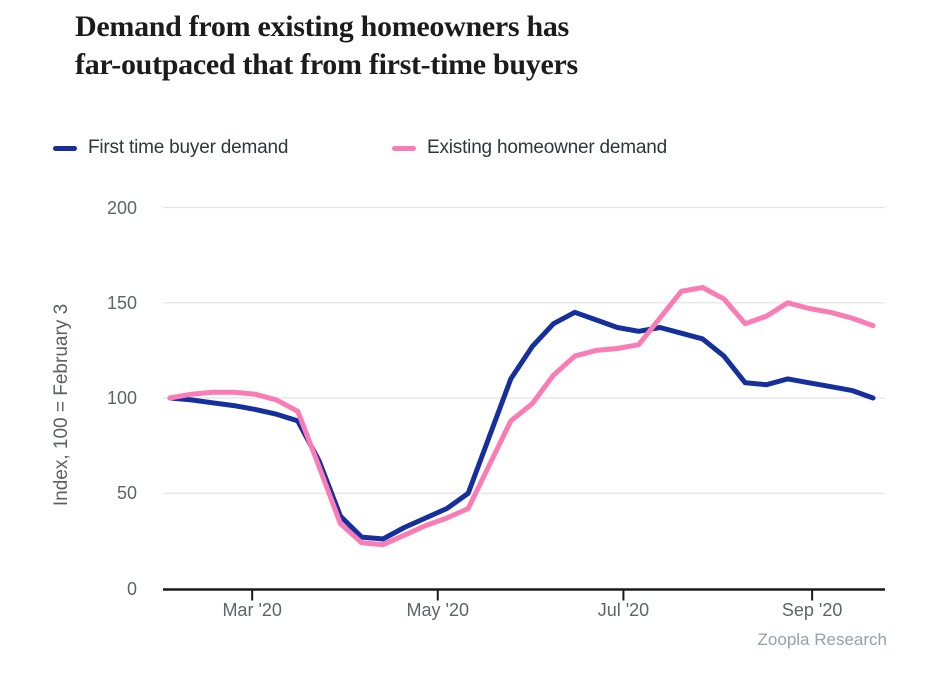 The height and width of the screenshot is (682, 948). Describe the element at coordinates (252, 610) in the screenshot. I see `x-tick-label-0: Mar '20` at that location.